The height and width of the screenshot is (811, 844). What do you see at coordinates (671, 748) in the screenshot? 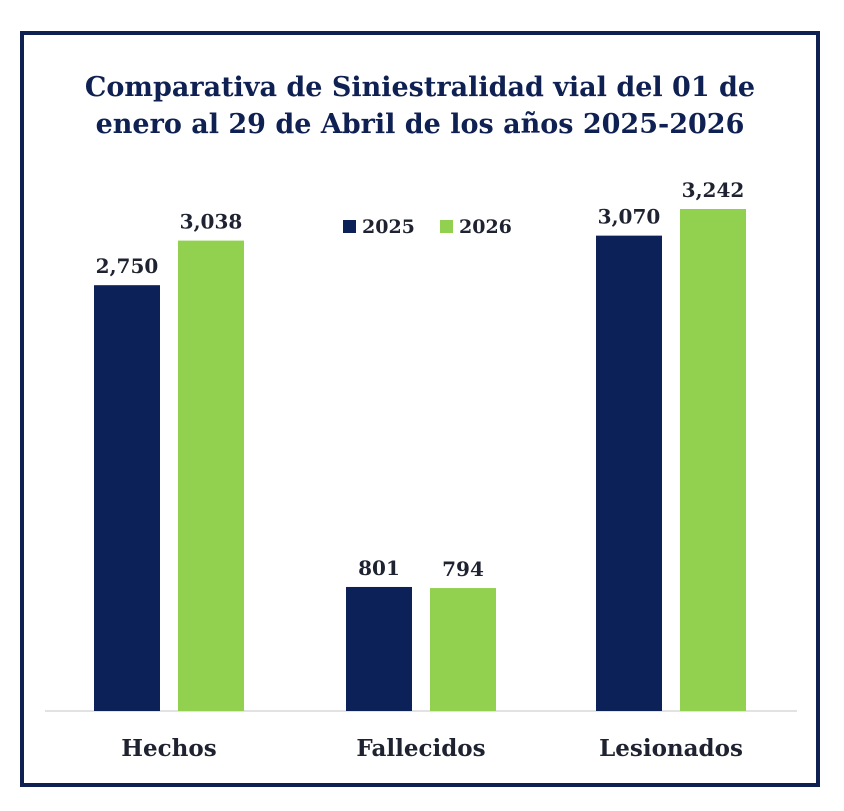
I see `category-label-lesionados: Lesionados` at bounding box center [671, 748].